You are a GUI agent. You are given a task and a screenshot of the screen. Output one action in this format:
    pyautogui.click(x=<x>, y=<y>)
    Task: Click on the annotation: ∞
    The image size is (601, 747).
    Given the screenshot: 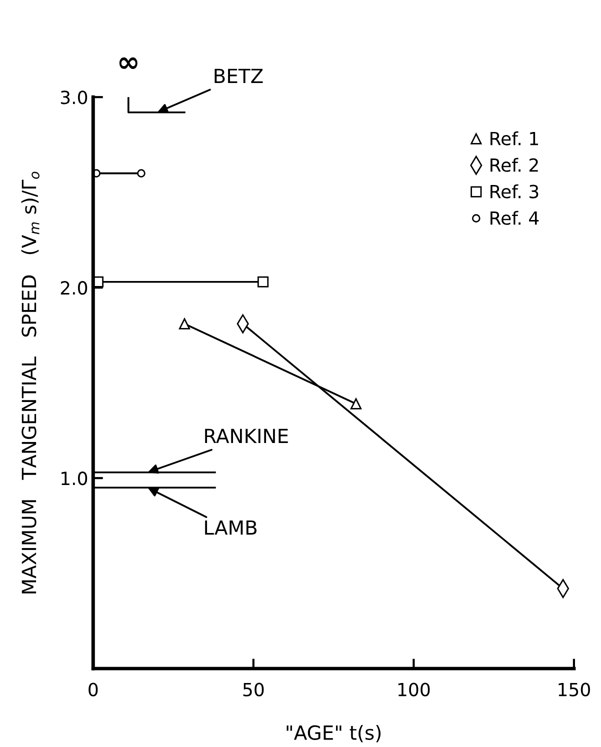 What is the action you would take?
    pyautogui.click(x=128, y=63)
    